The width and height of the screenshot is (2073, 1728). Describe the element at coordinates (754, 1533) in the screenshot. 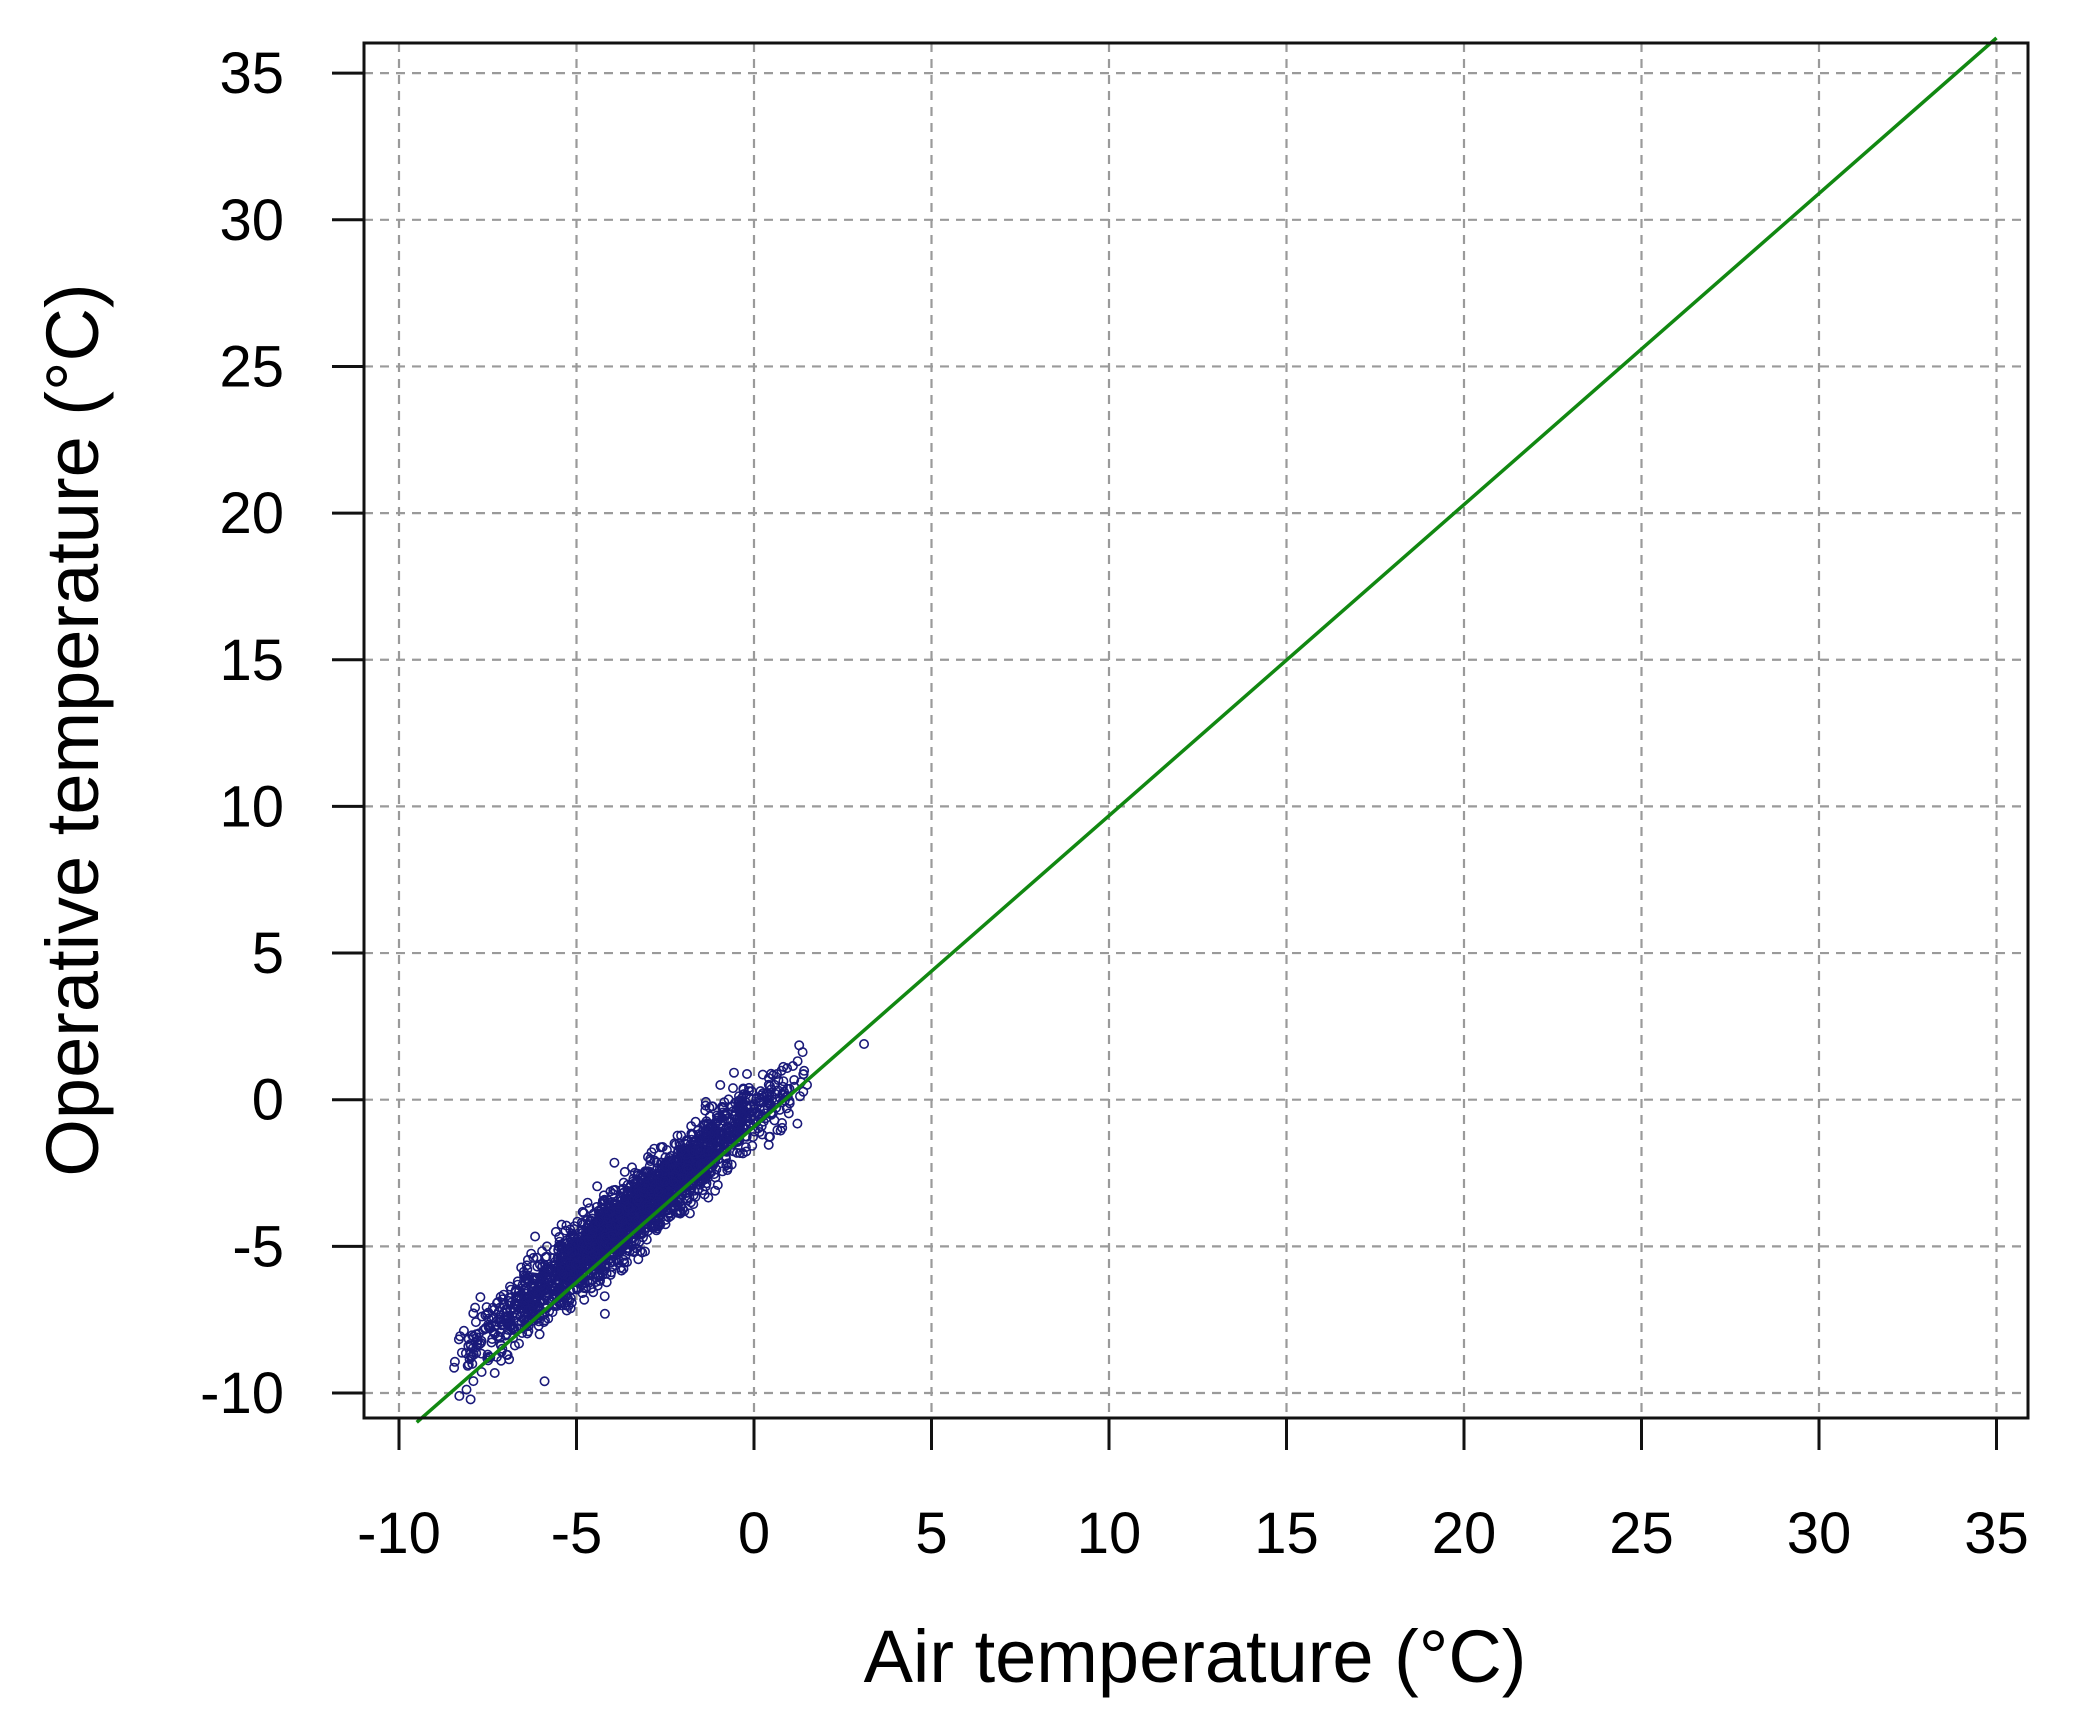

I see `x-tick-label: 0` at that location.